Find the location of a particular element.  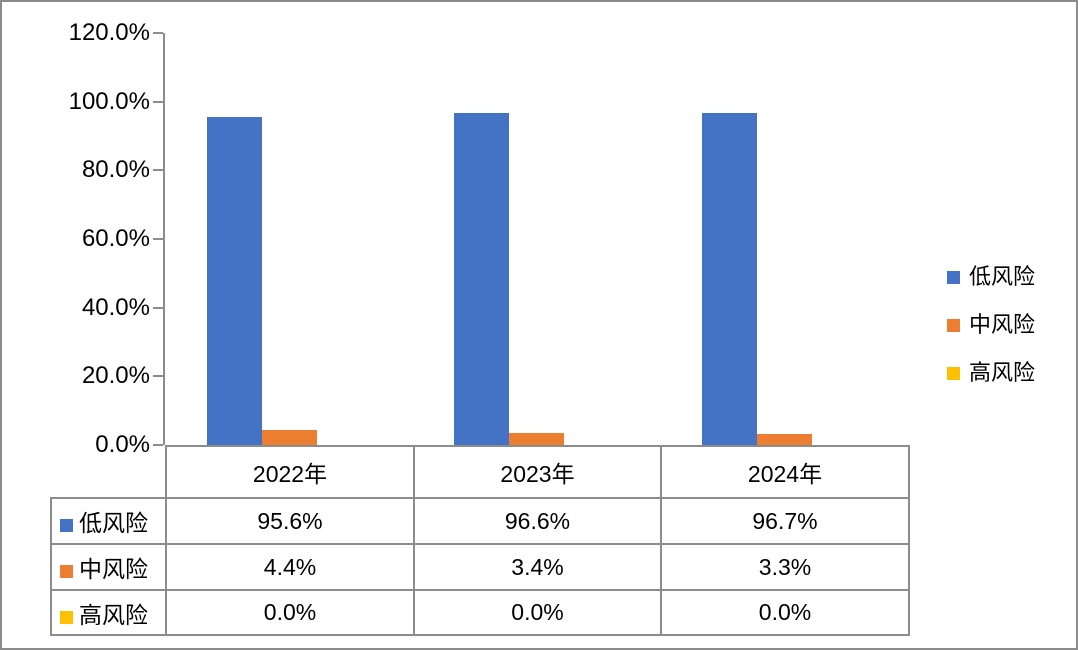

table-cell: 96.7% is located at coordinates (785, 521).